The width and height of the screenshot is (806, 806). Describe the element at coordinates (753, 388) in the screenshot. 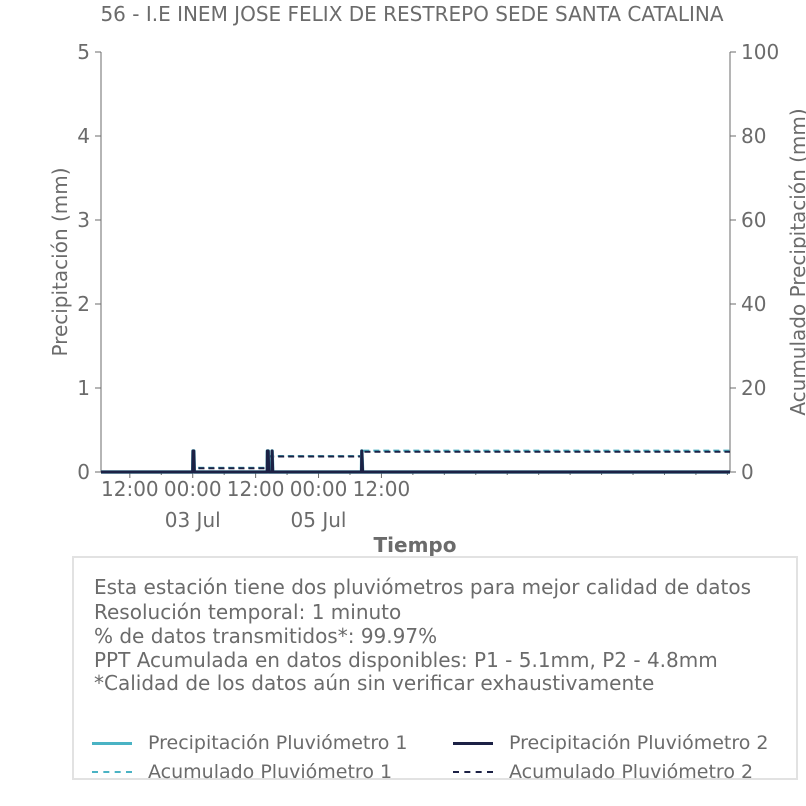

I see `y2-tick-label: 20` at that location.